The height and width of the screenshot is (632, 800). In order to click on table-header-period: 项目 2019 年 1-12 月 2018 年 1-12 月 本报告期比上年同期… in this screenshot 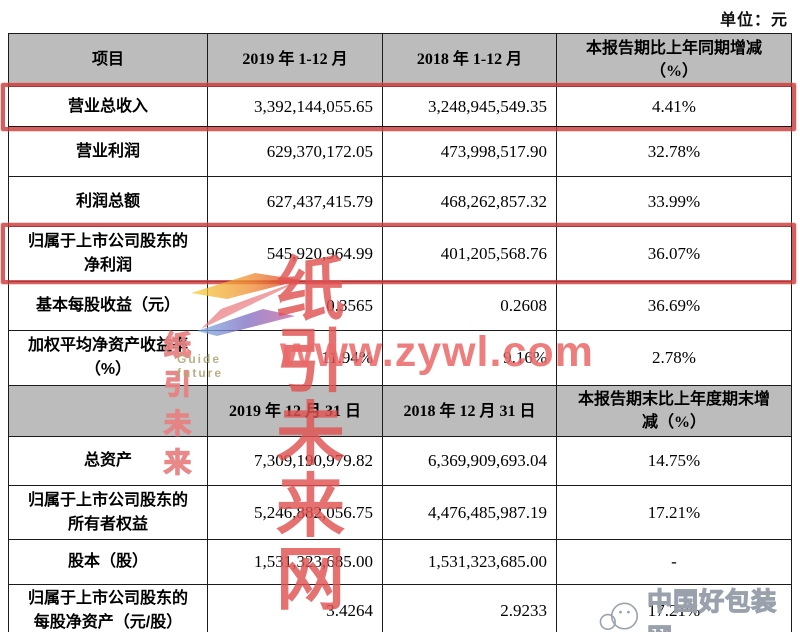, I will do `click(400, 60)`.